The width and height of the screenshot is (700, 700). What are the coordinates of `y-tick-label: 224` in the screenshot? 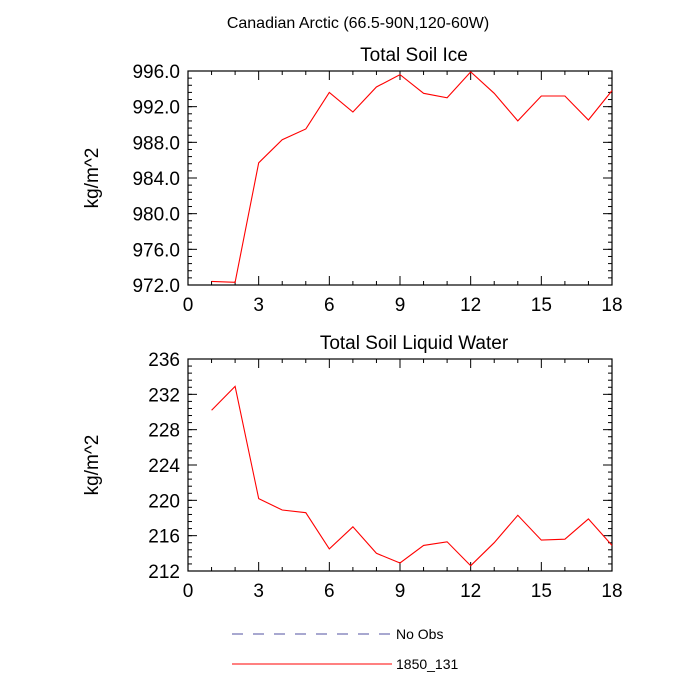 It's located at (164, 466).